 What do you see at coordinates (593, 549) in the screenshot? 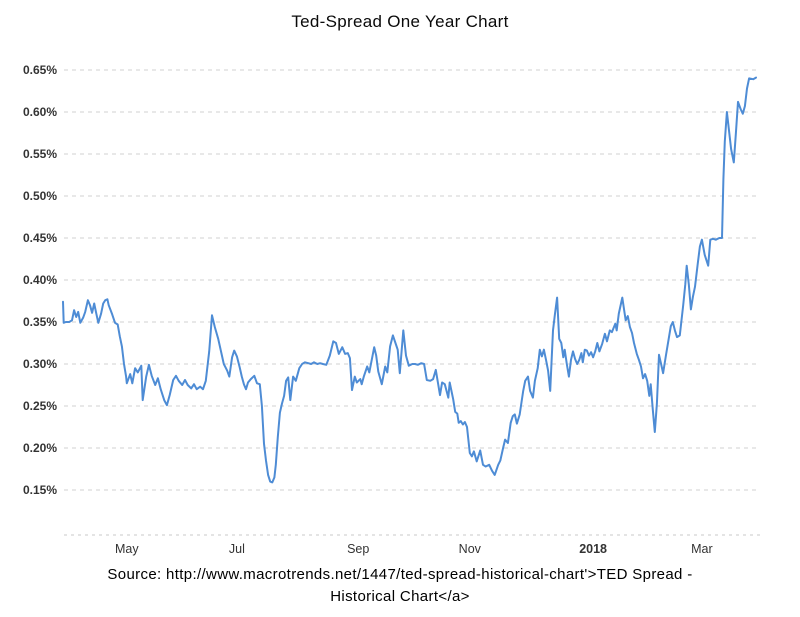
I see `x-axis-tick-label: 2018` at bounding box center [593, 549].